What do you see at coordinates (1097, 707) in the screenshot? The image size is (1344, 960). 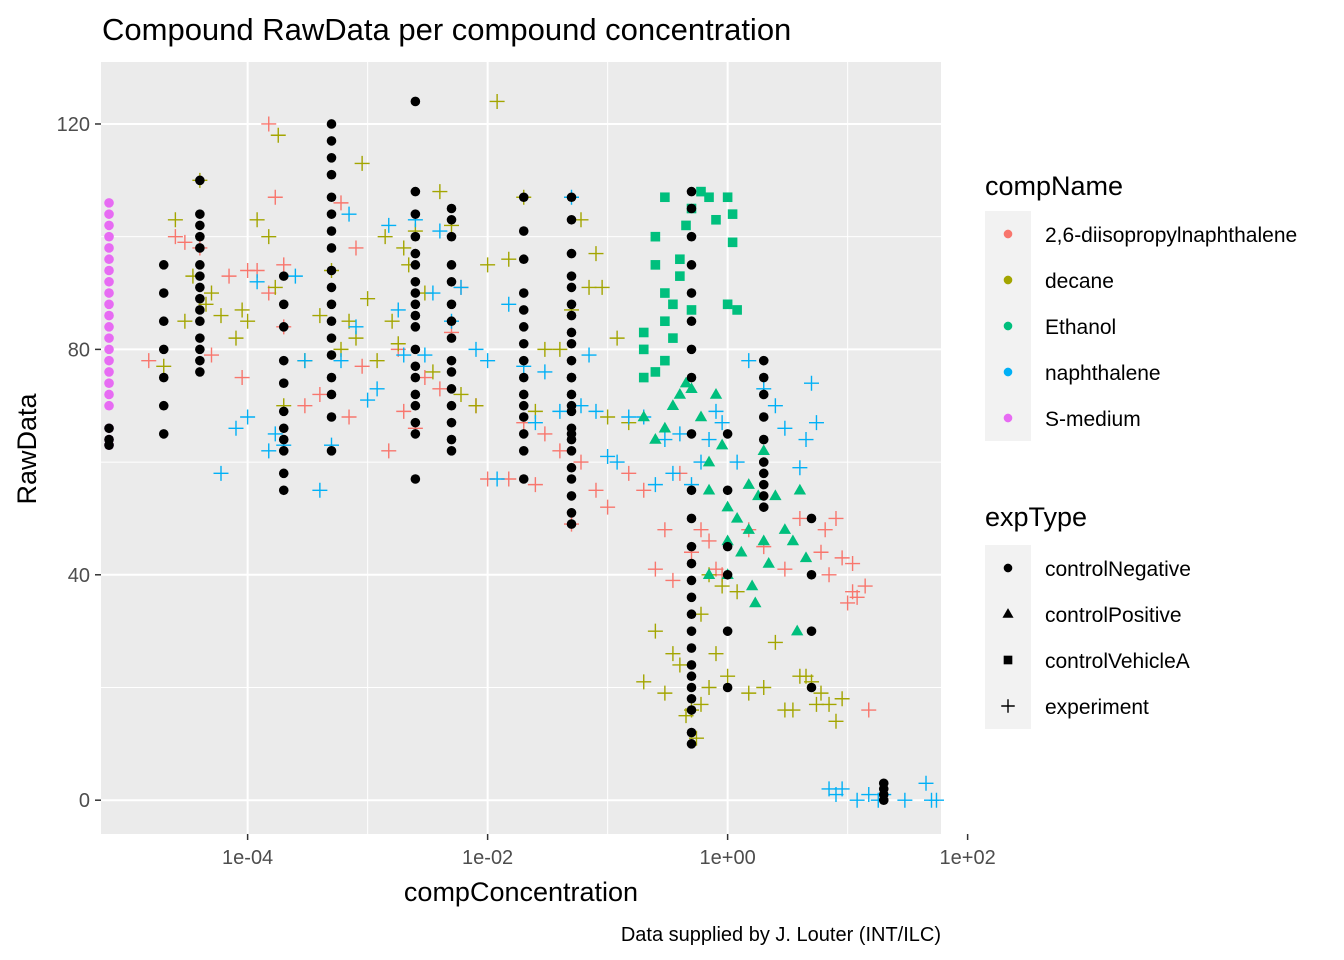 I see `legend-label: experiment` at bounding box center [1097, 707].